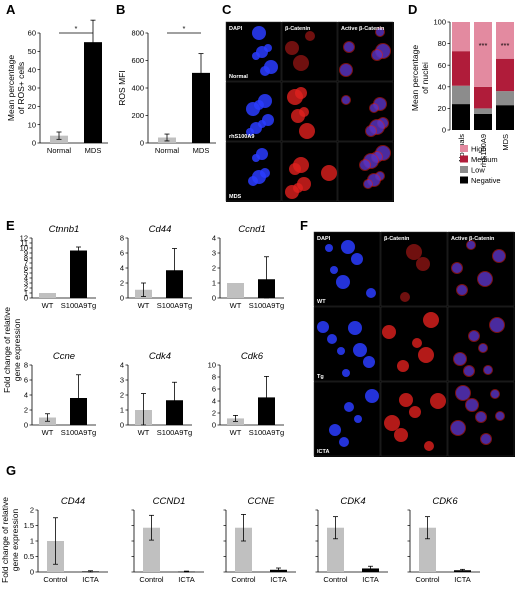 The height and width of the screenshot is (594, 520). Describe the element at coordinates (227, 9) in the screenshot. I see `panel-label-C: C` at that location.